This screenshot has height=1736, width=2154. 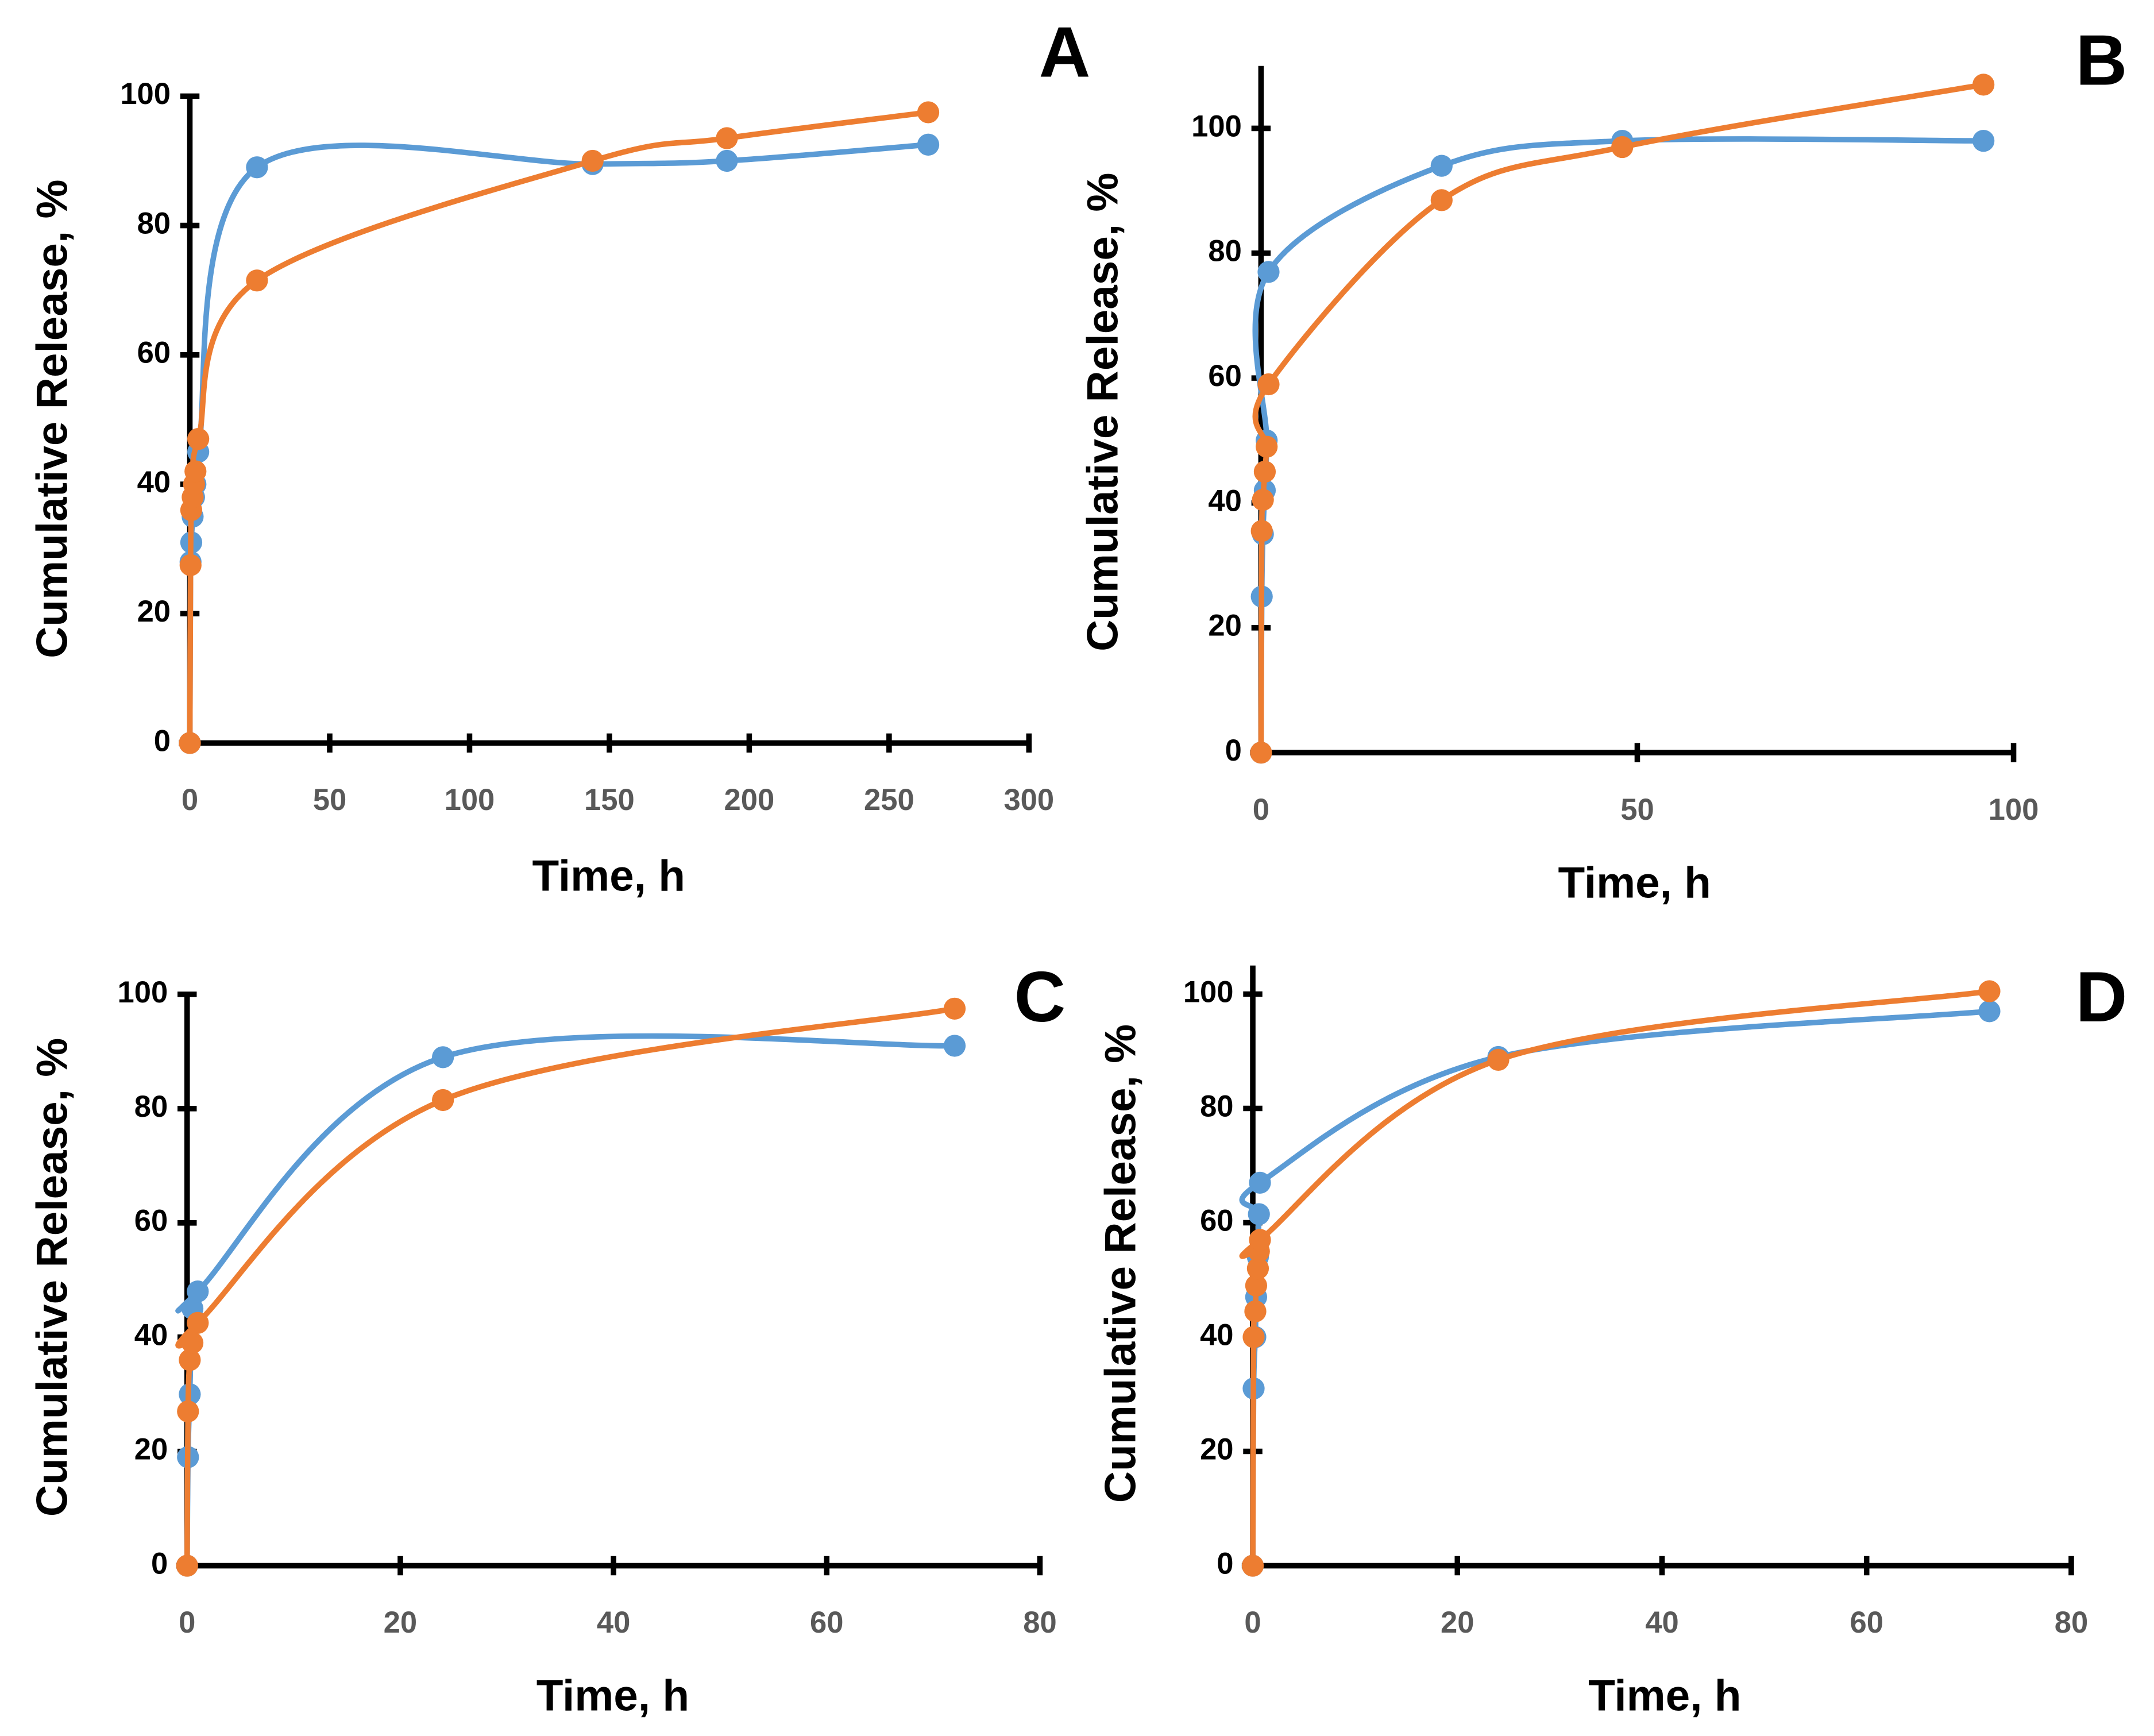 What do you see at coordinates (889, 800) in the screenshot?
I see `x-tick-label: 250` at bounding box center [889, 800].